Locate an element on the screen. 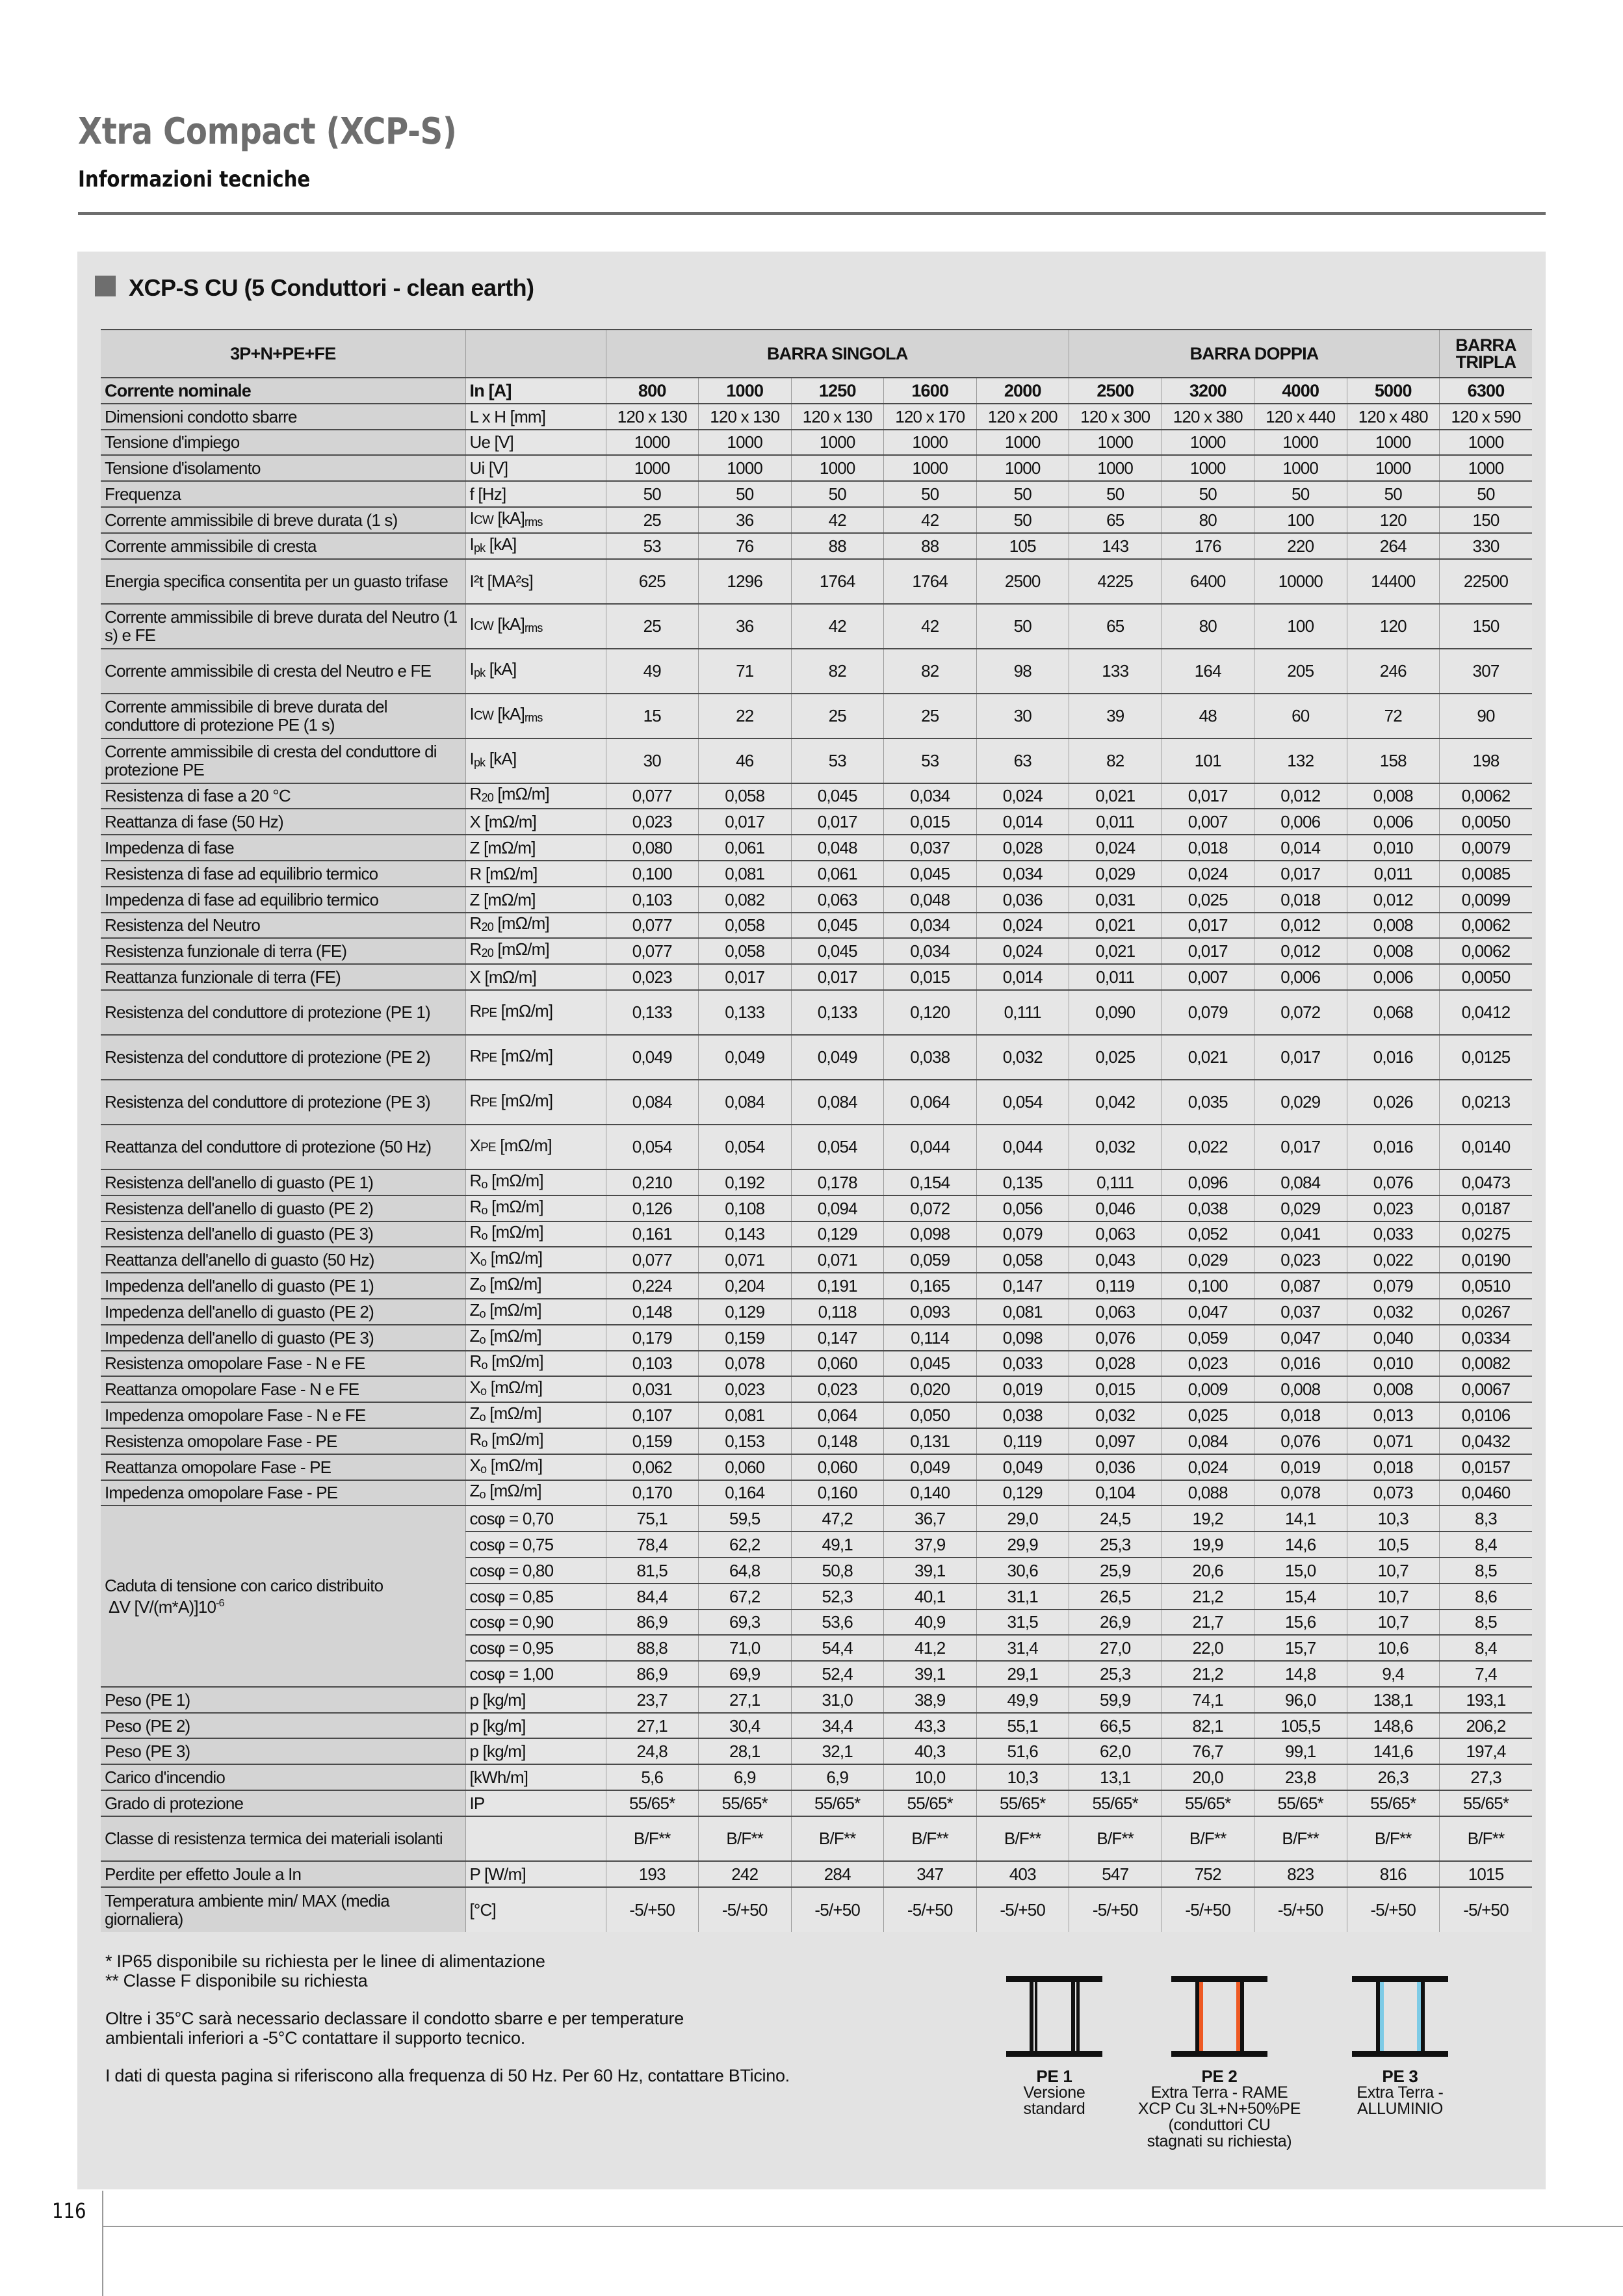 The image size is (1623, 2296). value-cell: 0,0062 is located at coordinates (1486, 951).